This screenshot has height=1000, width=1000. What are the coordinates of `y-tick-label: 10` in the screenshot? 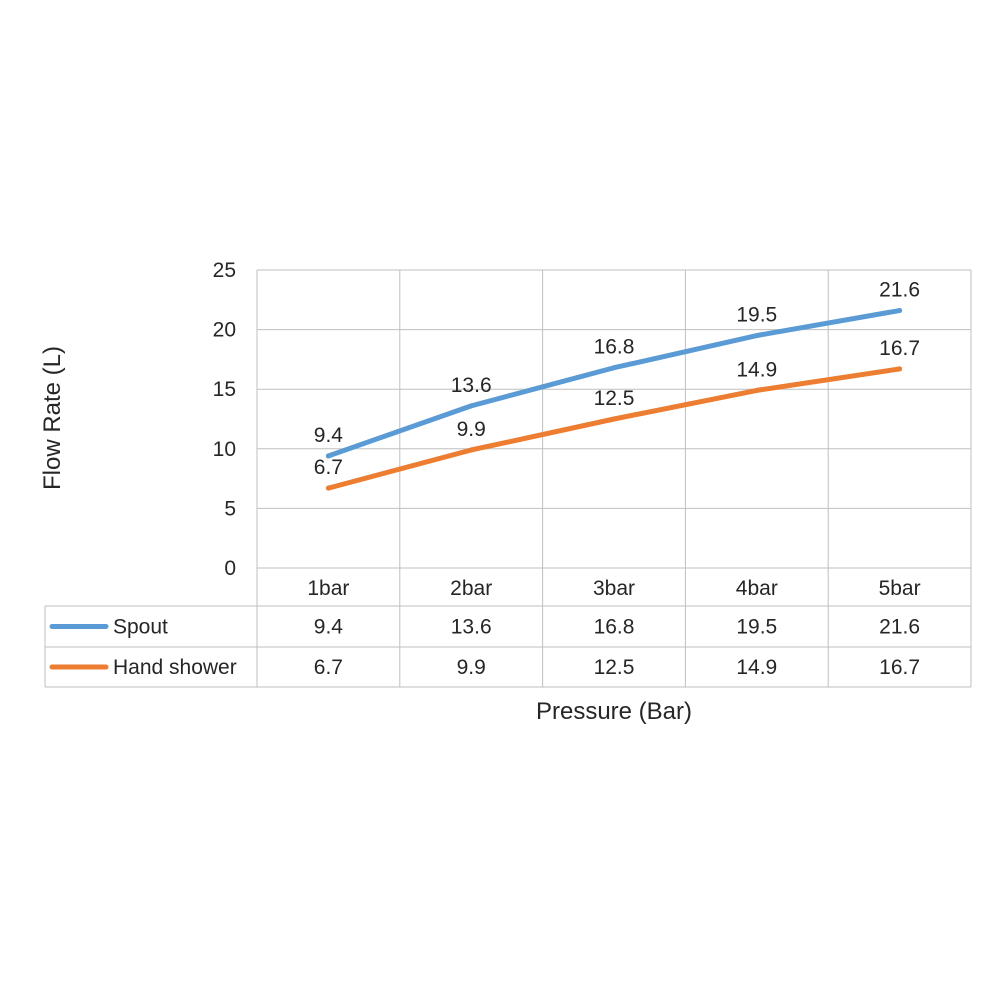 It's located at (224, 449).